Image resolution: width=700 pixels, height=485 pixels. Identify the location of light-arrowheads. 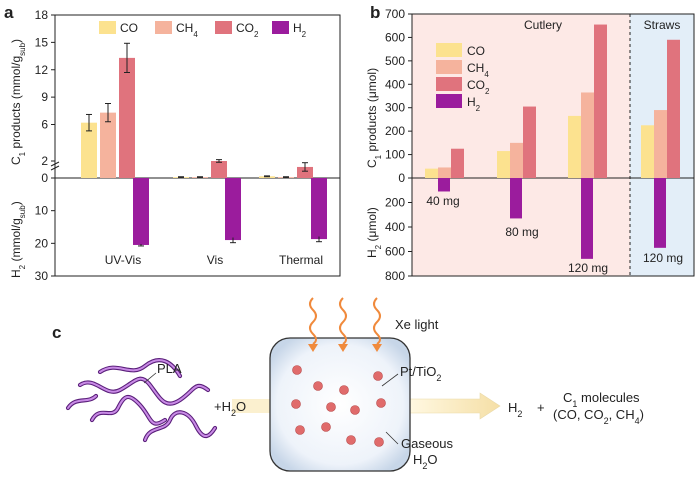
(345, 348).